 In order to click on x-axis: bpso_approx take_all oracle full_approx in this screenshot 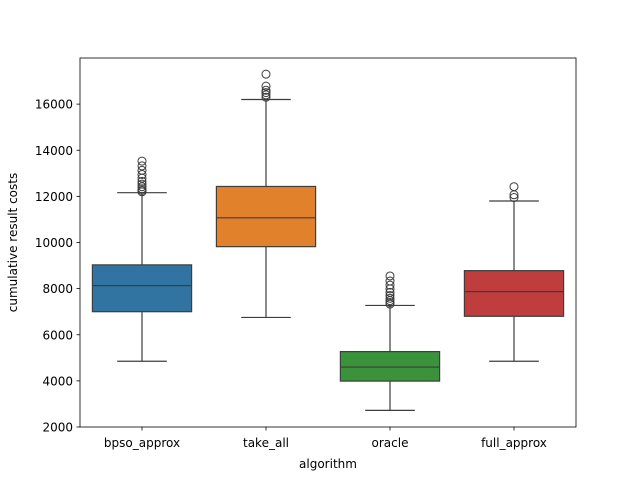, I will do `click(325, 438)`.